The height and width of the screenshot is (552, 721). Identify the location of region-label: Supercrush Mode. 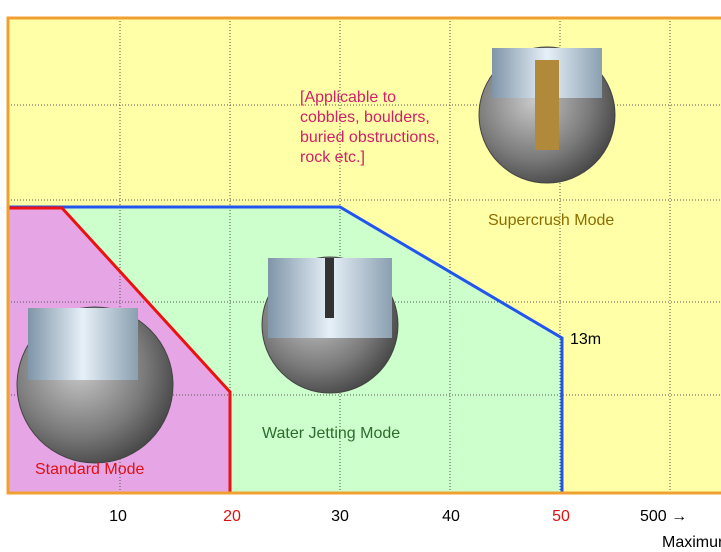
(551, 220).